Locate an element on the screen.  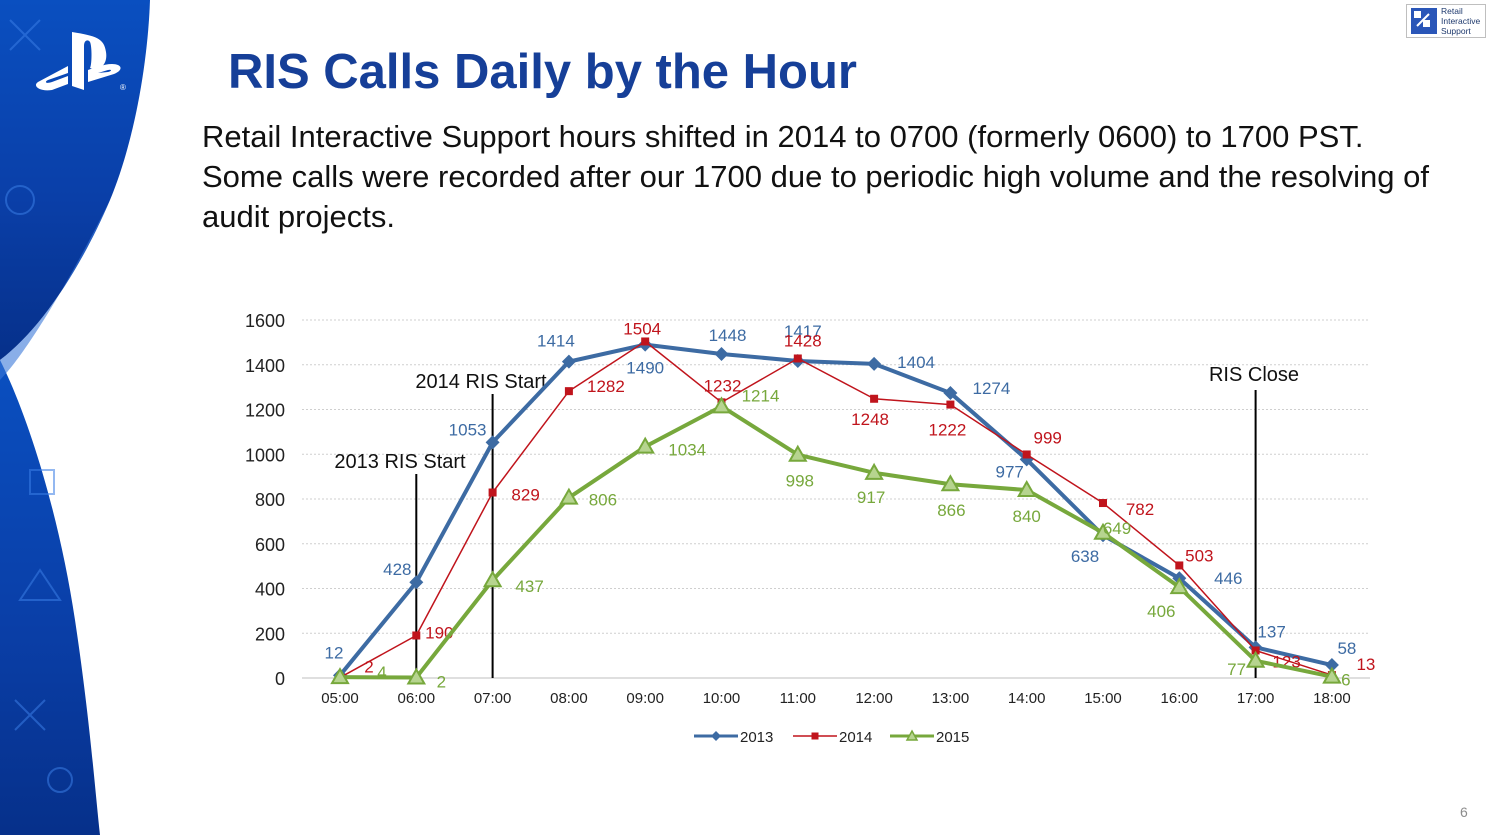
data-label-2014: 1232 is located at coordinates (723, 385).